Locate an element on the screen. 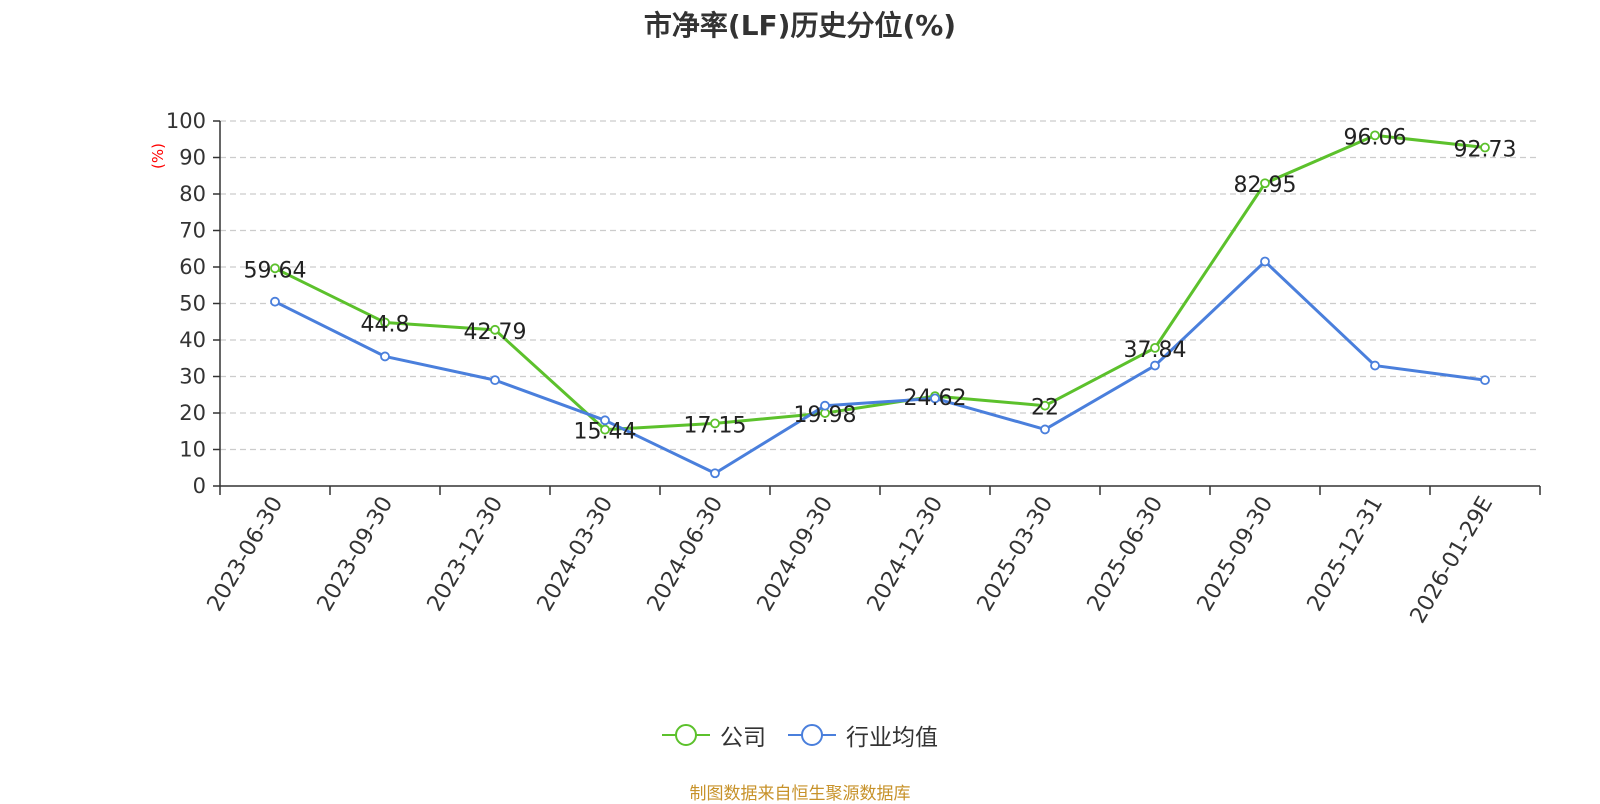 This screenshot has width=1600, height=804. data-label-2: 42.79 is located at coordinates (495, 332).